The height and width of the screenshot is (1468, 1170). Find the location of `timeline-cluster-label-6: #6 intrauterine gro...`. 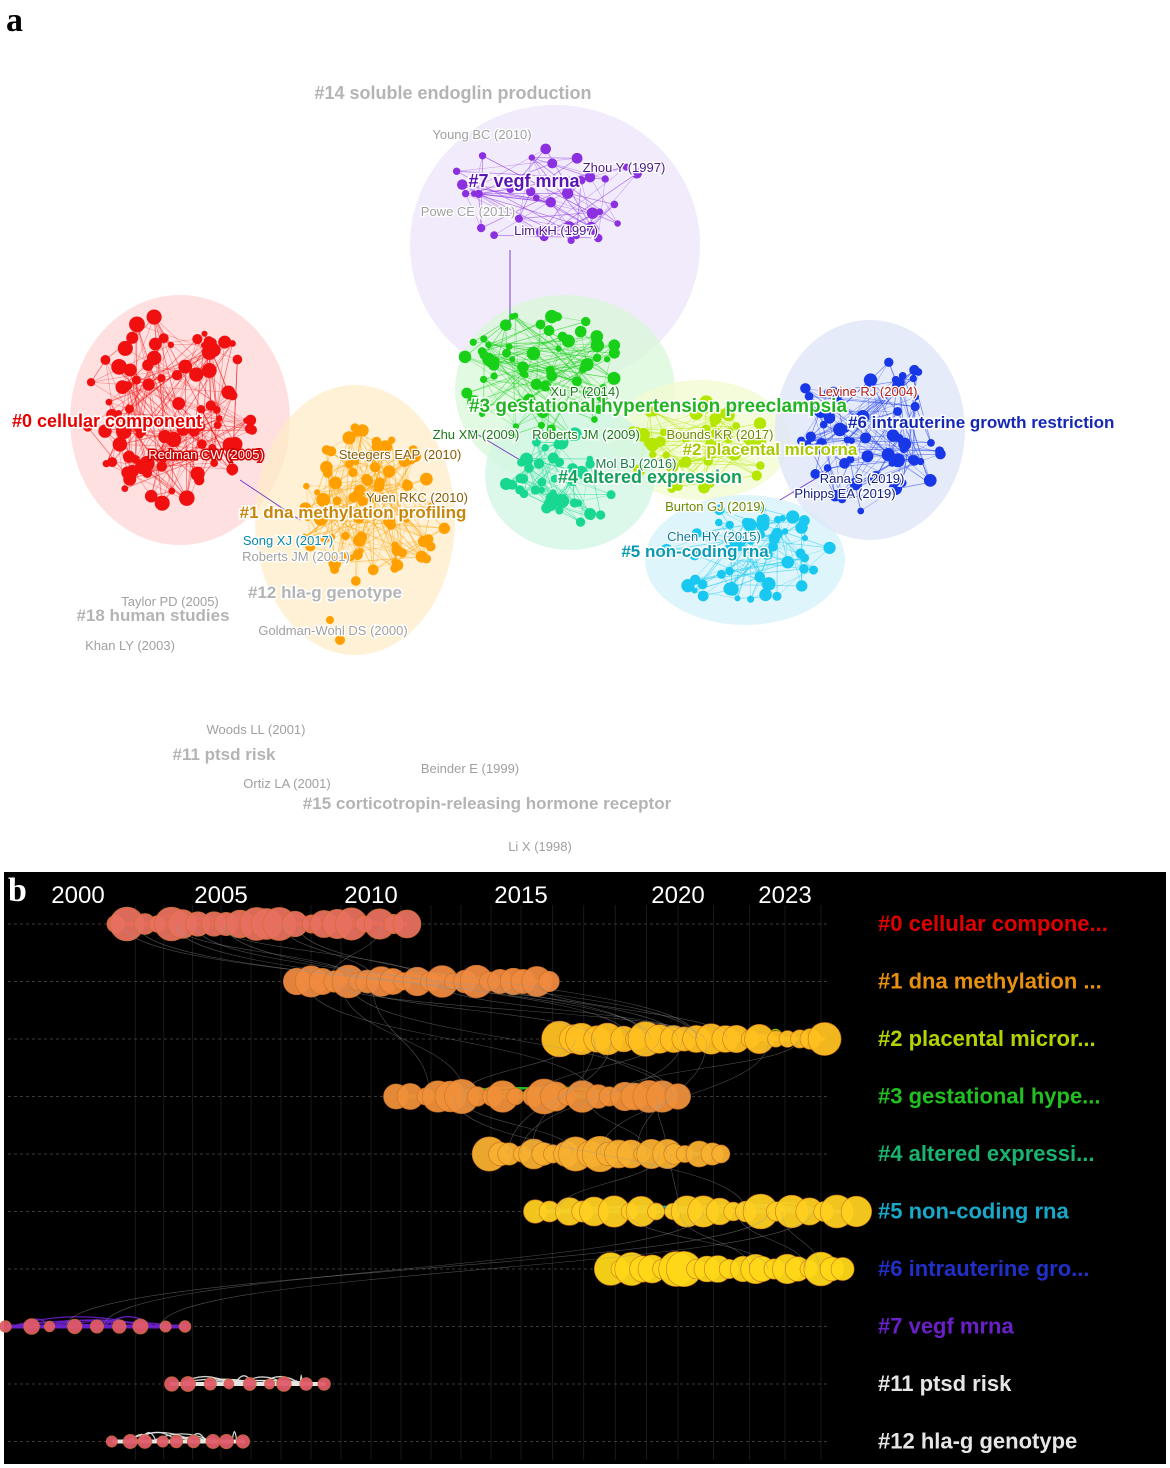

timeline-cluster-label-6: #6 intrauterine gro... is located at coordinates (984, 1268).